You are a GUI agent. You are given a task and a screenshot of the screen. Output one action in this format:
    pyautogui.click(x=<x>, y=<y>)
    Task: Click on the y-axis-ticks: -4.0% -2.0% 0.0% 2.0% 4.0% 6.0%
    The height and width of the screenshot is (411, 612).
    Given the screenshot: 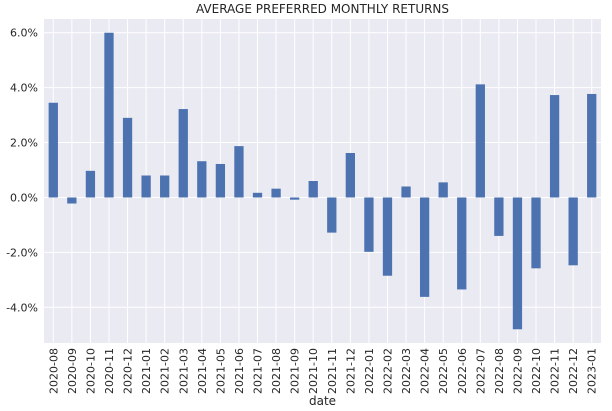 What is the action you would take?
    pyautogui.click(x=22, y=171)
    